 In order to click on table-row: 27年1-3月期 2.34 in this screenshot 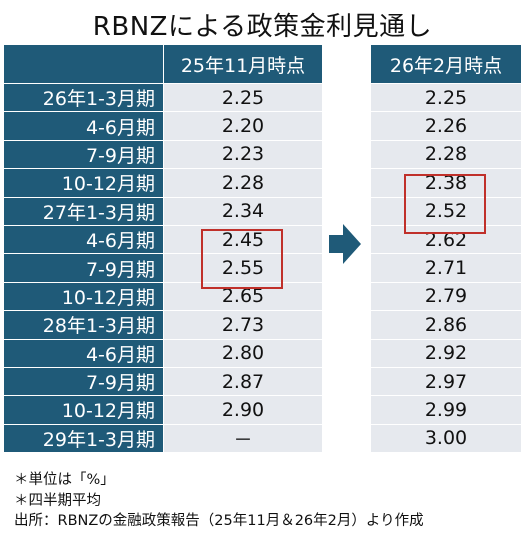, I will do `click(163, 211)`.